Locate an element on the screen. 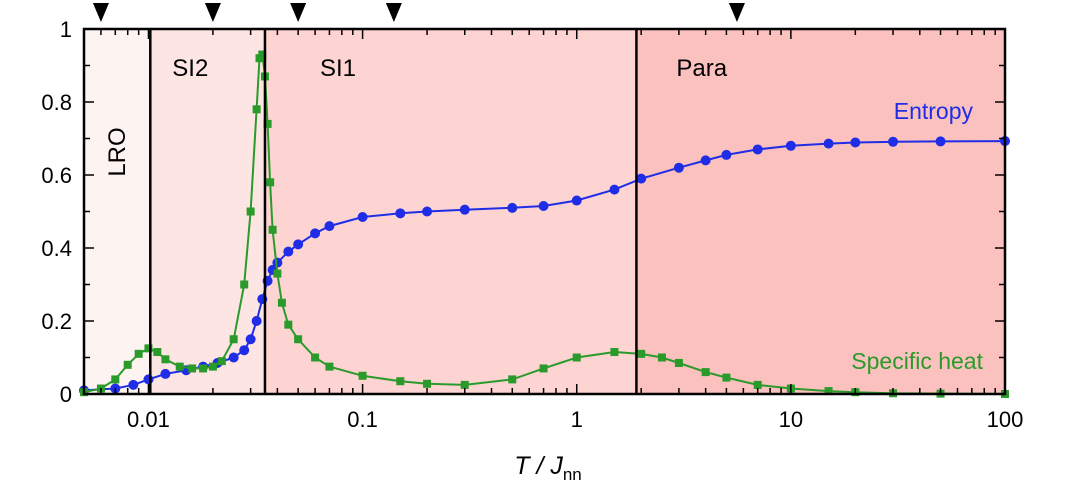 The image size is (1083, 495). y-tick-label: 0 is located at coordinates (66, 394).